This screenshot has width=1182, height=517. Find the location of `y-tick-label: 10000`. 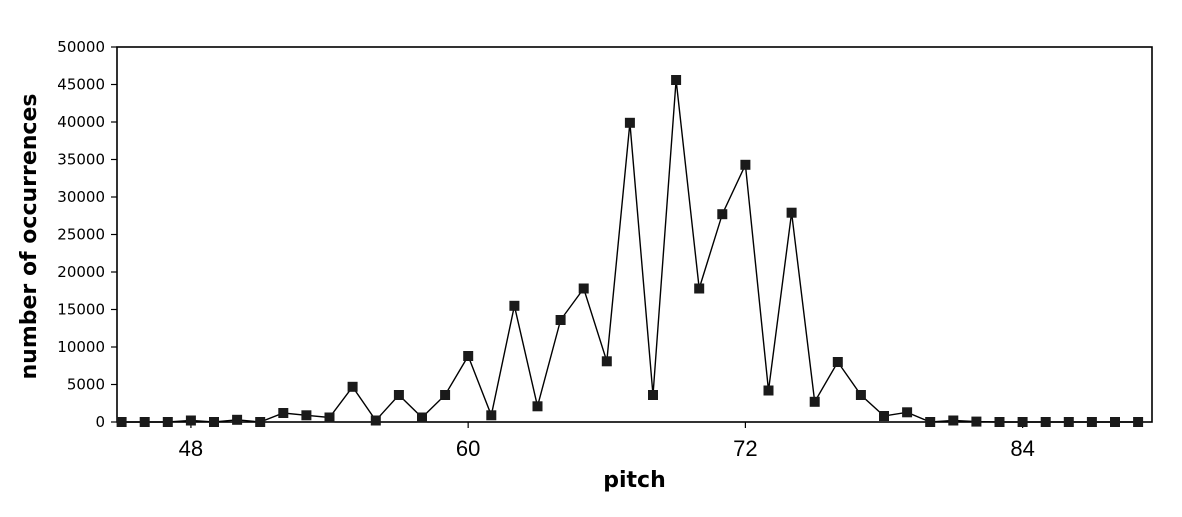

y-tick-label: 10000 is located at coordinates (81, 347).